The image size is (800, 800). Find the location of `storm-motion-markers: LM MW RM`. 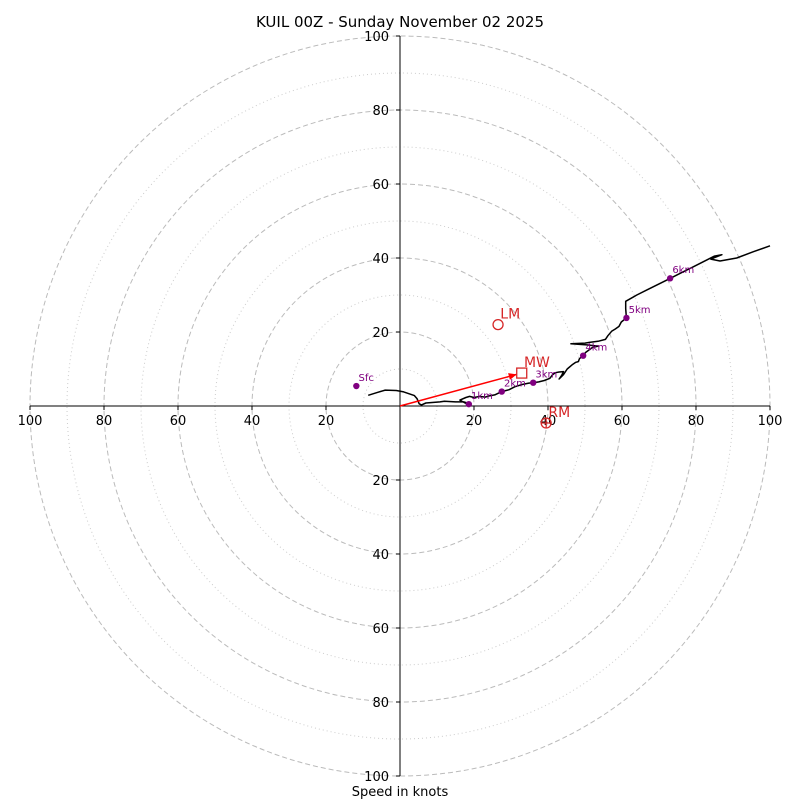

storm-motion-markers: LM MW RM is located at coordinates (531, 368).